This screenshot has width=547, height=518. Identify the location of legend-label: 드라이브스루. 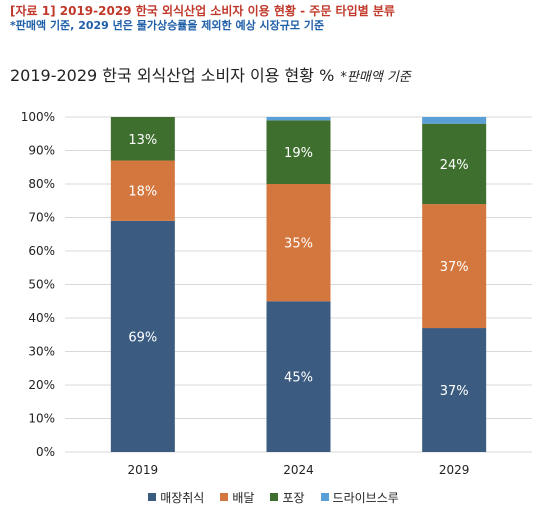
(365, 498).